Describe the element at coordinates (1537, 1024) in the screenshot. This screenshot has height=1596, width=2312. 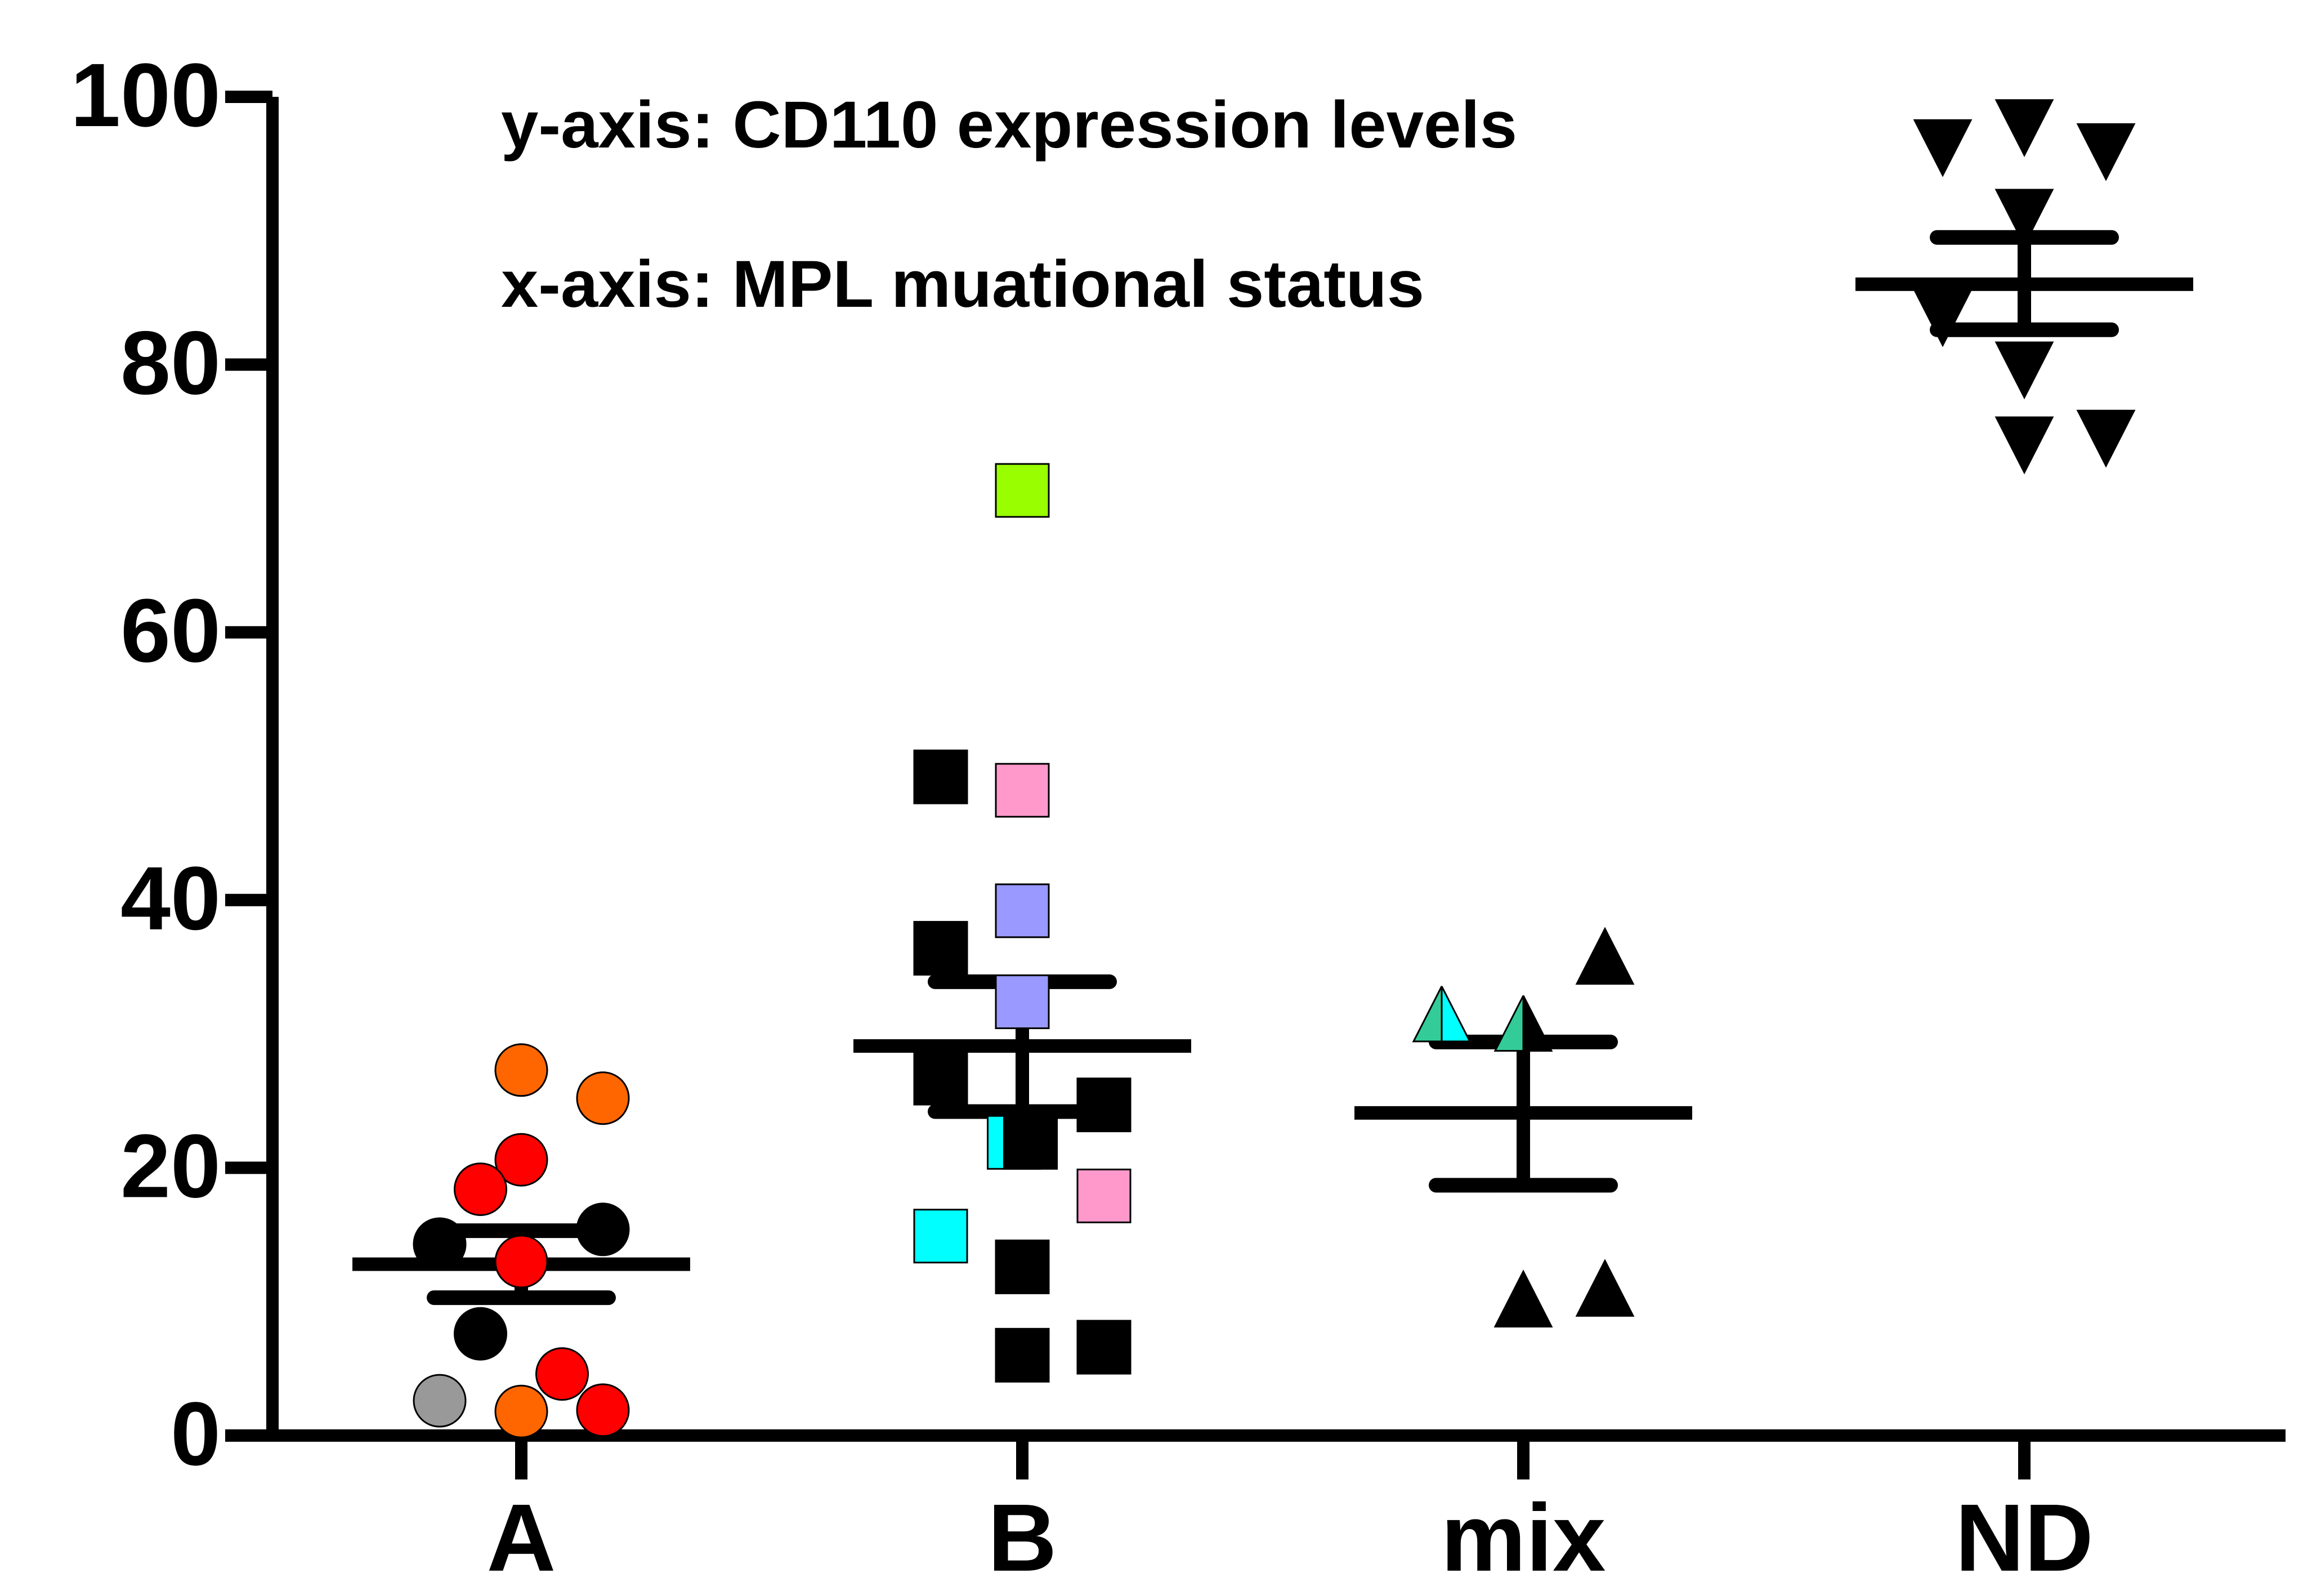
I see `data-point-mix-3-right-half` at that location.